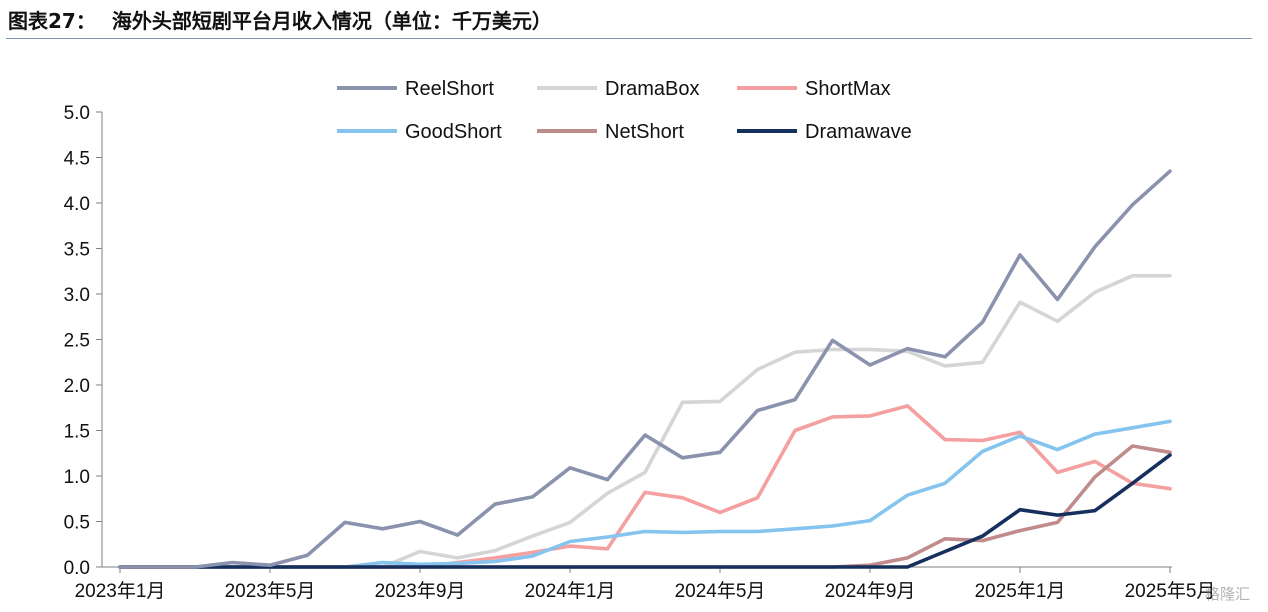 This screenshot has height=612, width=1268. Describe the element at coordinates (77, 159) in the screenshot. I see `y-tick-label: 4.5` at that location.